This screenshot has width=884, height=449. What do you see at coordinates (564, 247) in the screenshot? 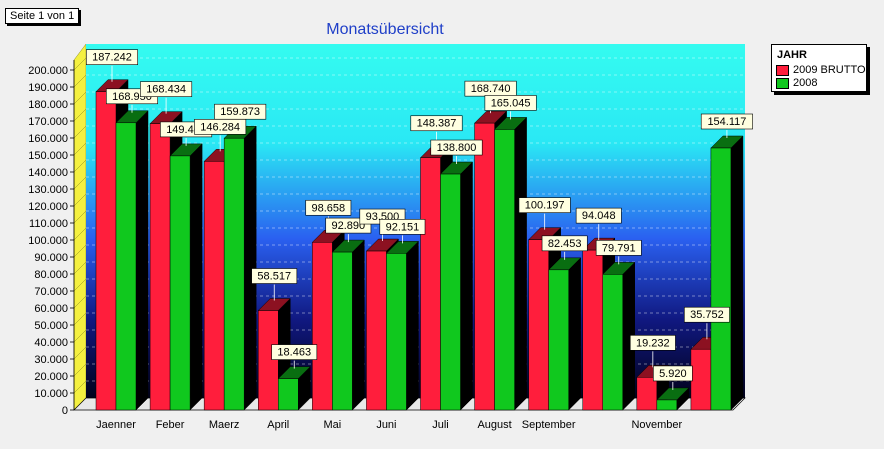
I see `data-label: 82.453` at bounding box center [564, 247].